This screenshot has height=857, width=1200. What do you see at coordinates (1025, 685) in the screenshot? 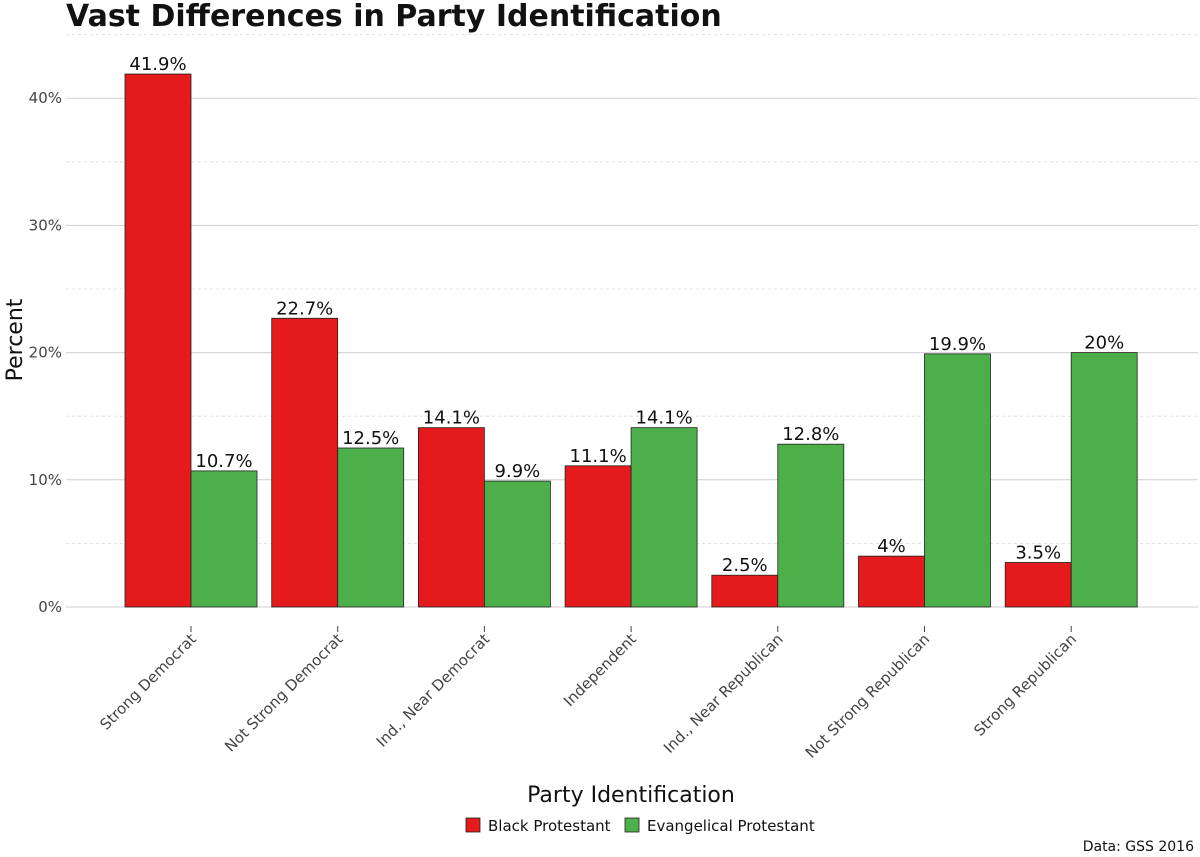
I see `x-tick-label: Strong Republican` at bounding box center [1025, 685].